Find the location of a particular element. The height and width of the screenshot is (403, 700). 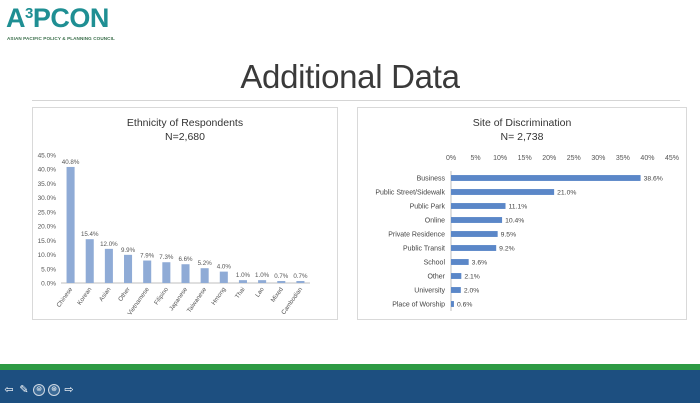

category-label: Private Residence is located at coordinates (416, 235).